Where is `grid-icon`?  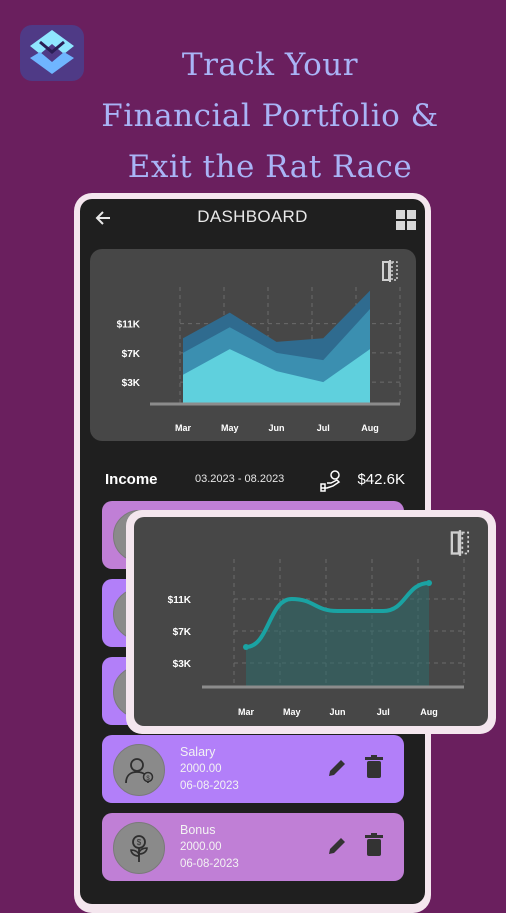
grid-icon is located at coordinates (406, 222).